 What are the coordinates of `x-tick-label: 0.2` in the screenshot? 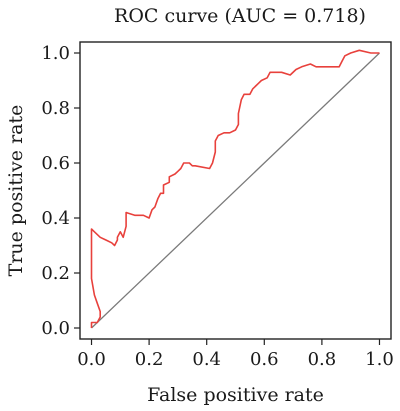 It's located at (149, 359).